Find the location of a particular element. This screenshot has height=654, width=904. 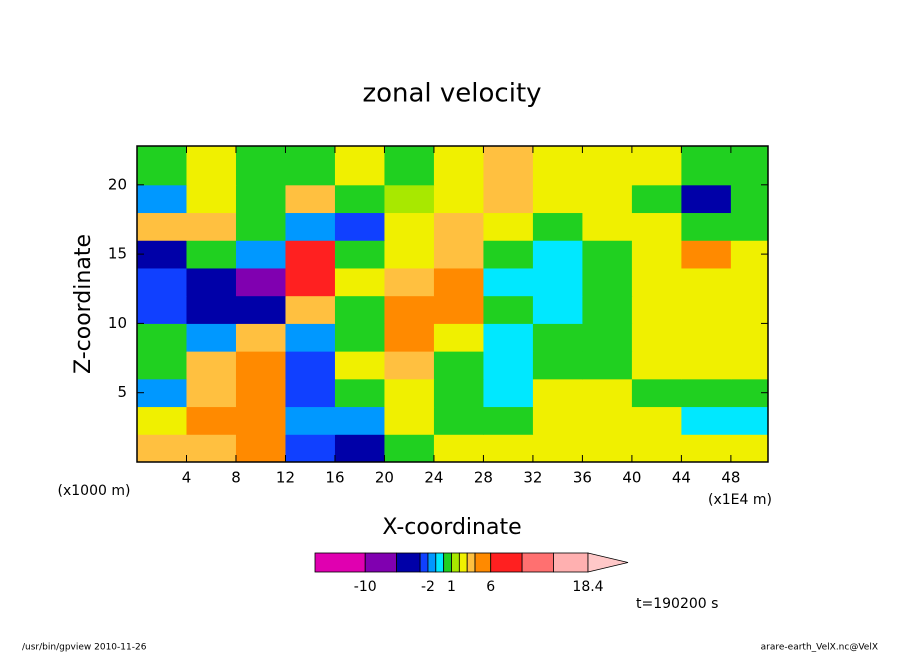

x-tick-label: 36 is located at coordinates (582, 478).